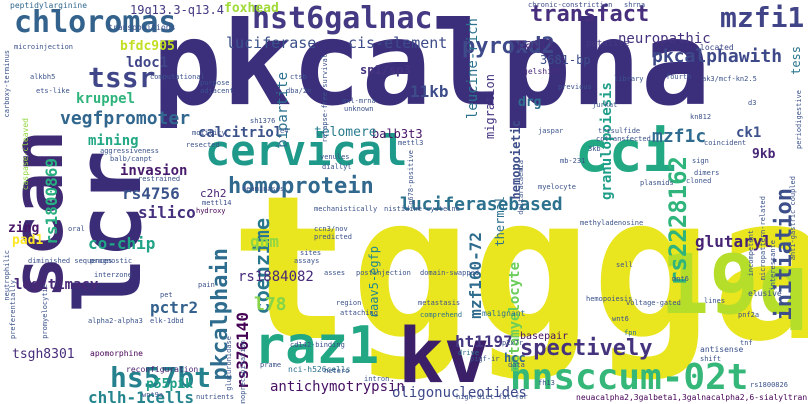  What do you see at coordinates (147, 63) in the screenshot?
I see `word-ldoc1: ldoc1` at bounding box center [147, 63].